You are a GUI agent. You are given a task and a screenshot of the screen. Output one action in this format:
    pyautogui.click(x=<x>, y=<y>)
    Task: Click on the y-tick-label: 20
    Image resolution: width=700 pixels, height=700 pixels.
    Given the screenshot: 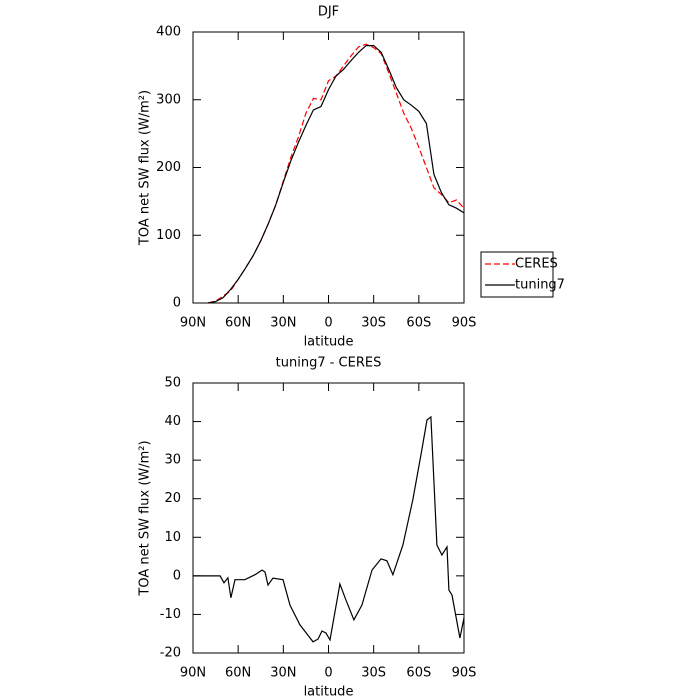 What is the action you would take?
    pyautogui.click(x=172, y=498)
    